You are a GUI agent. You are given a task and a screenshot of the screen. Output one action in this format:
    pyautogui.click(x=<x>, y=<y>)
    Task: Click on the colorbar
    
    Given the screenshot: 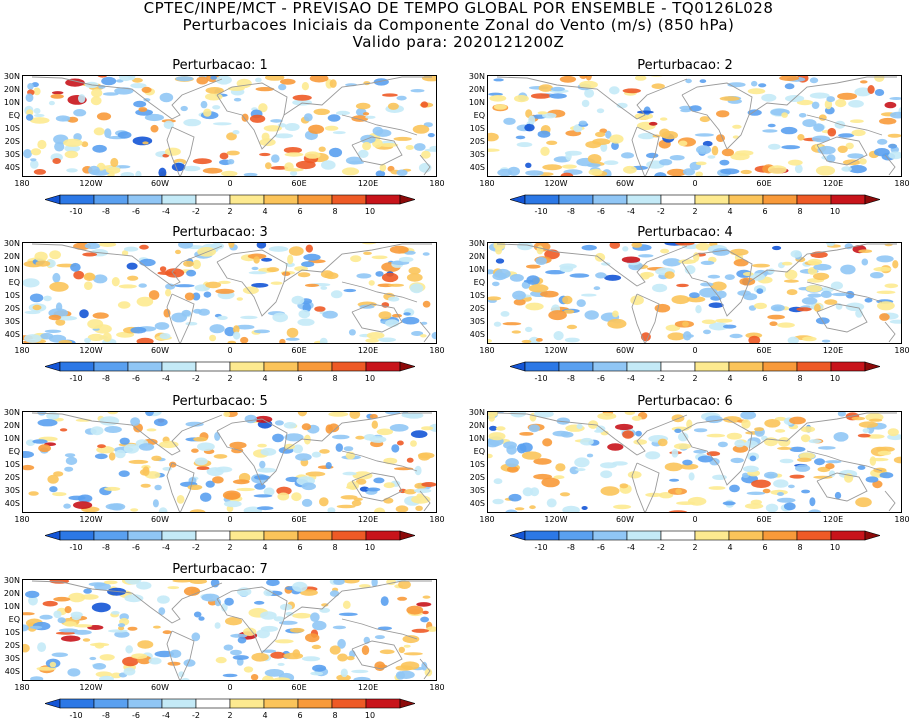 What is the action you would take?
    pyautogui.click(x=695, y=535)
    